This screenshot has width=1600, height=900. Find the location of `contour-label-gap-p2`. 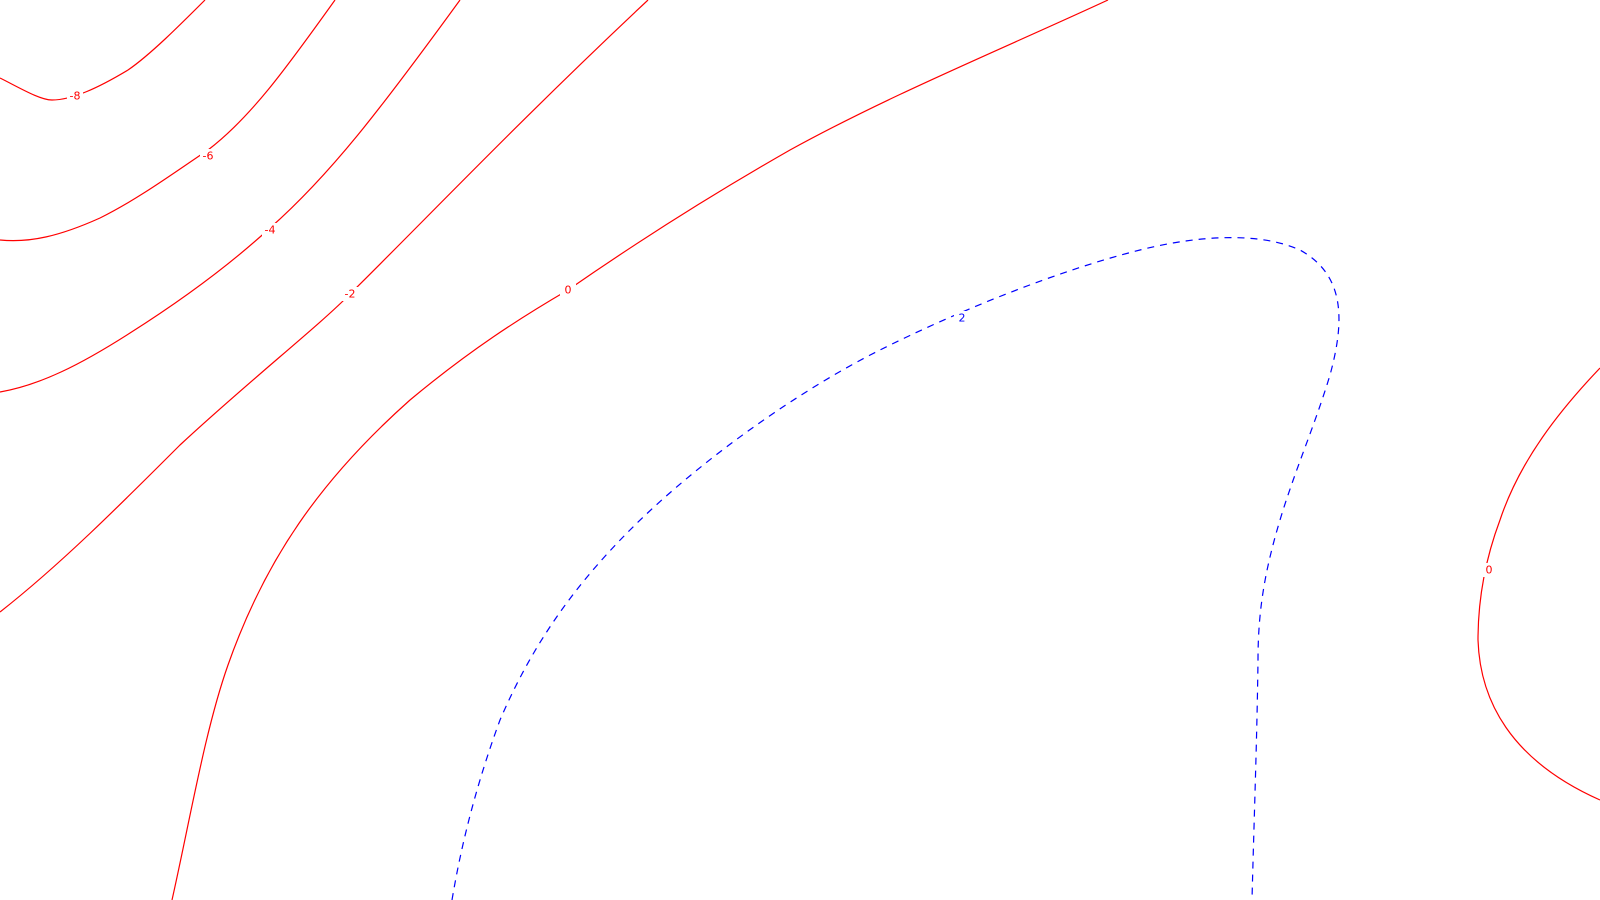

contour-label-gap-p2 is located at coordinates (962, 318).